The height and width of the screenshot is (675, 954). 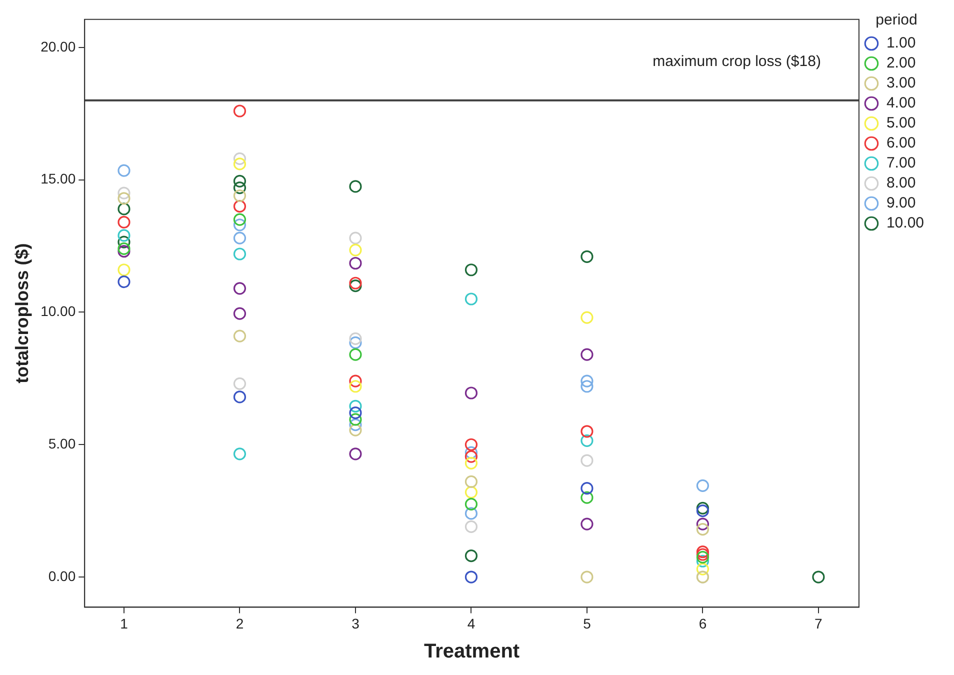 What do you see at coordinates (472, 651) in the screenshot?
I see `x-axis-title: Treatment` at bounding box center [472, 651].